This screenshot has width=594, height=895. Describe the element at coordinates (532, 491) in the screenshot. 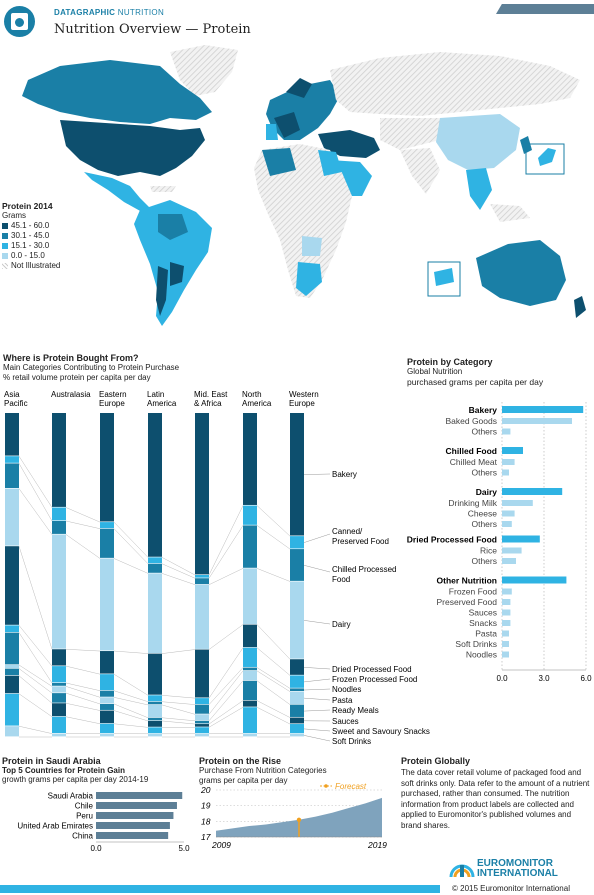

I see `group-bar` at that location.